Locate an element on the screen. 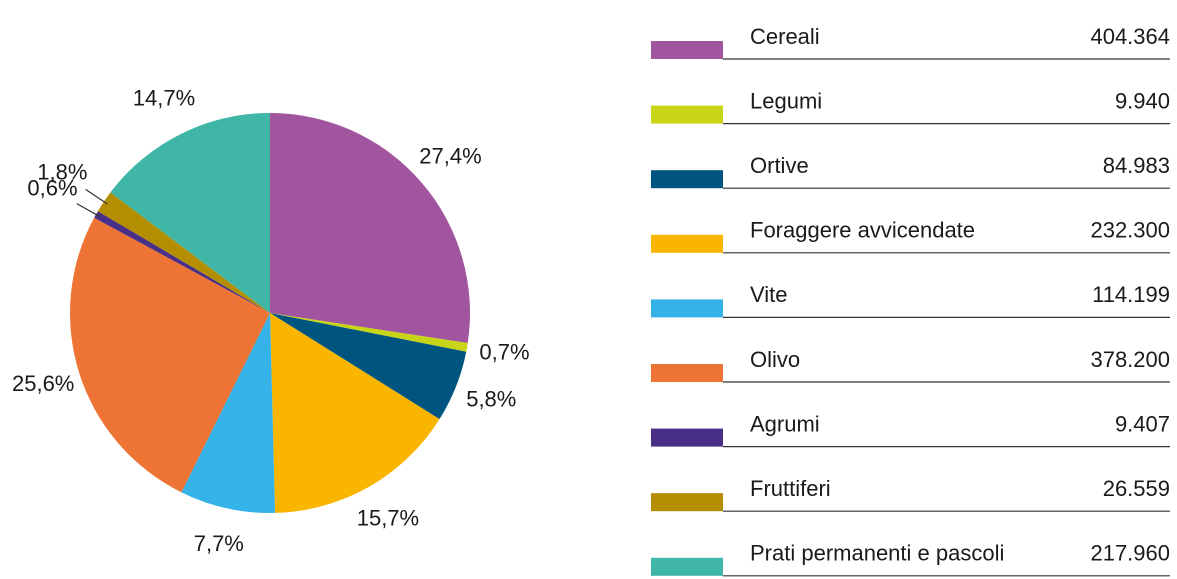 The image size is (1177, 579). legend-value: 114.199 is located at coordinates (1131, 294).